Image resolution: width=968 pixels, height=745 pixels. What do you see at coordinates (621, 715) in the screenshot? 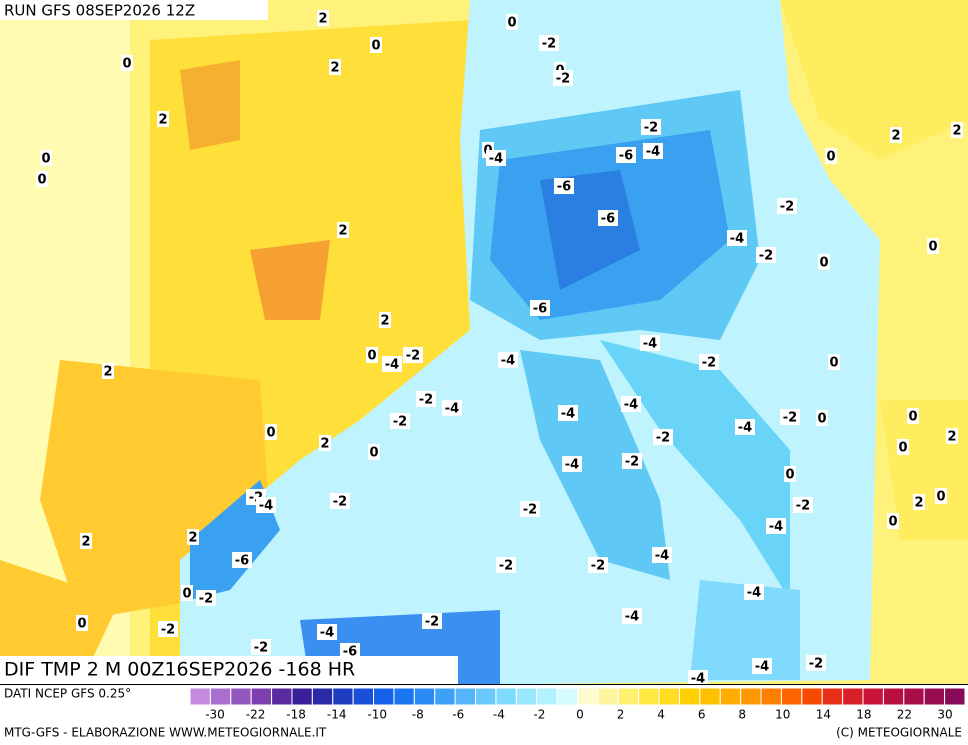
I see `colorbar-tick-label: 2` at bounding box center [621, 715].